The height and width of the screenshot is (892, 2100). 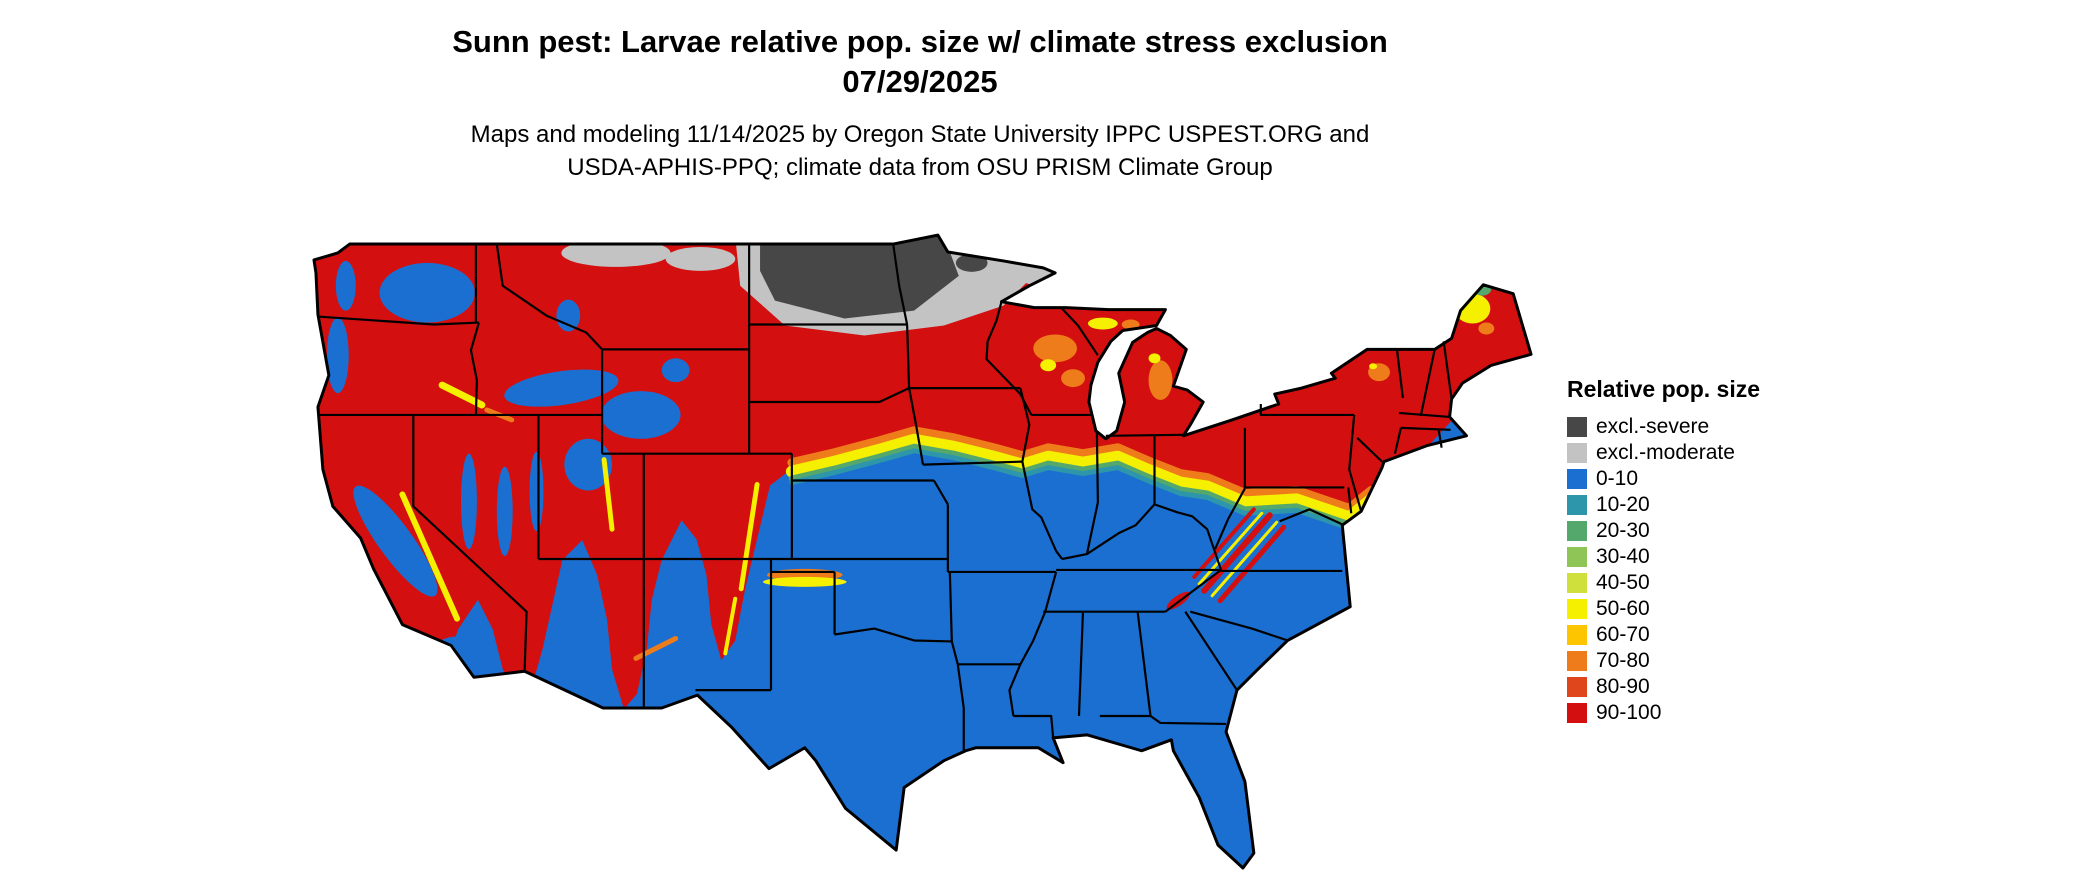 What do you see at coordinates (1629, 712) in the screenshot?
I see `legend-label: 90-100` at bounding box center [1629, 712].